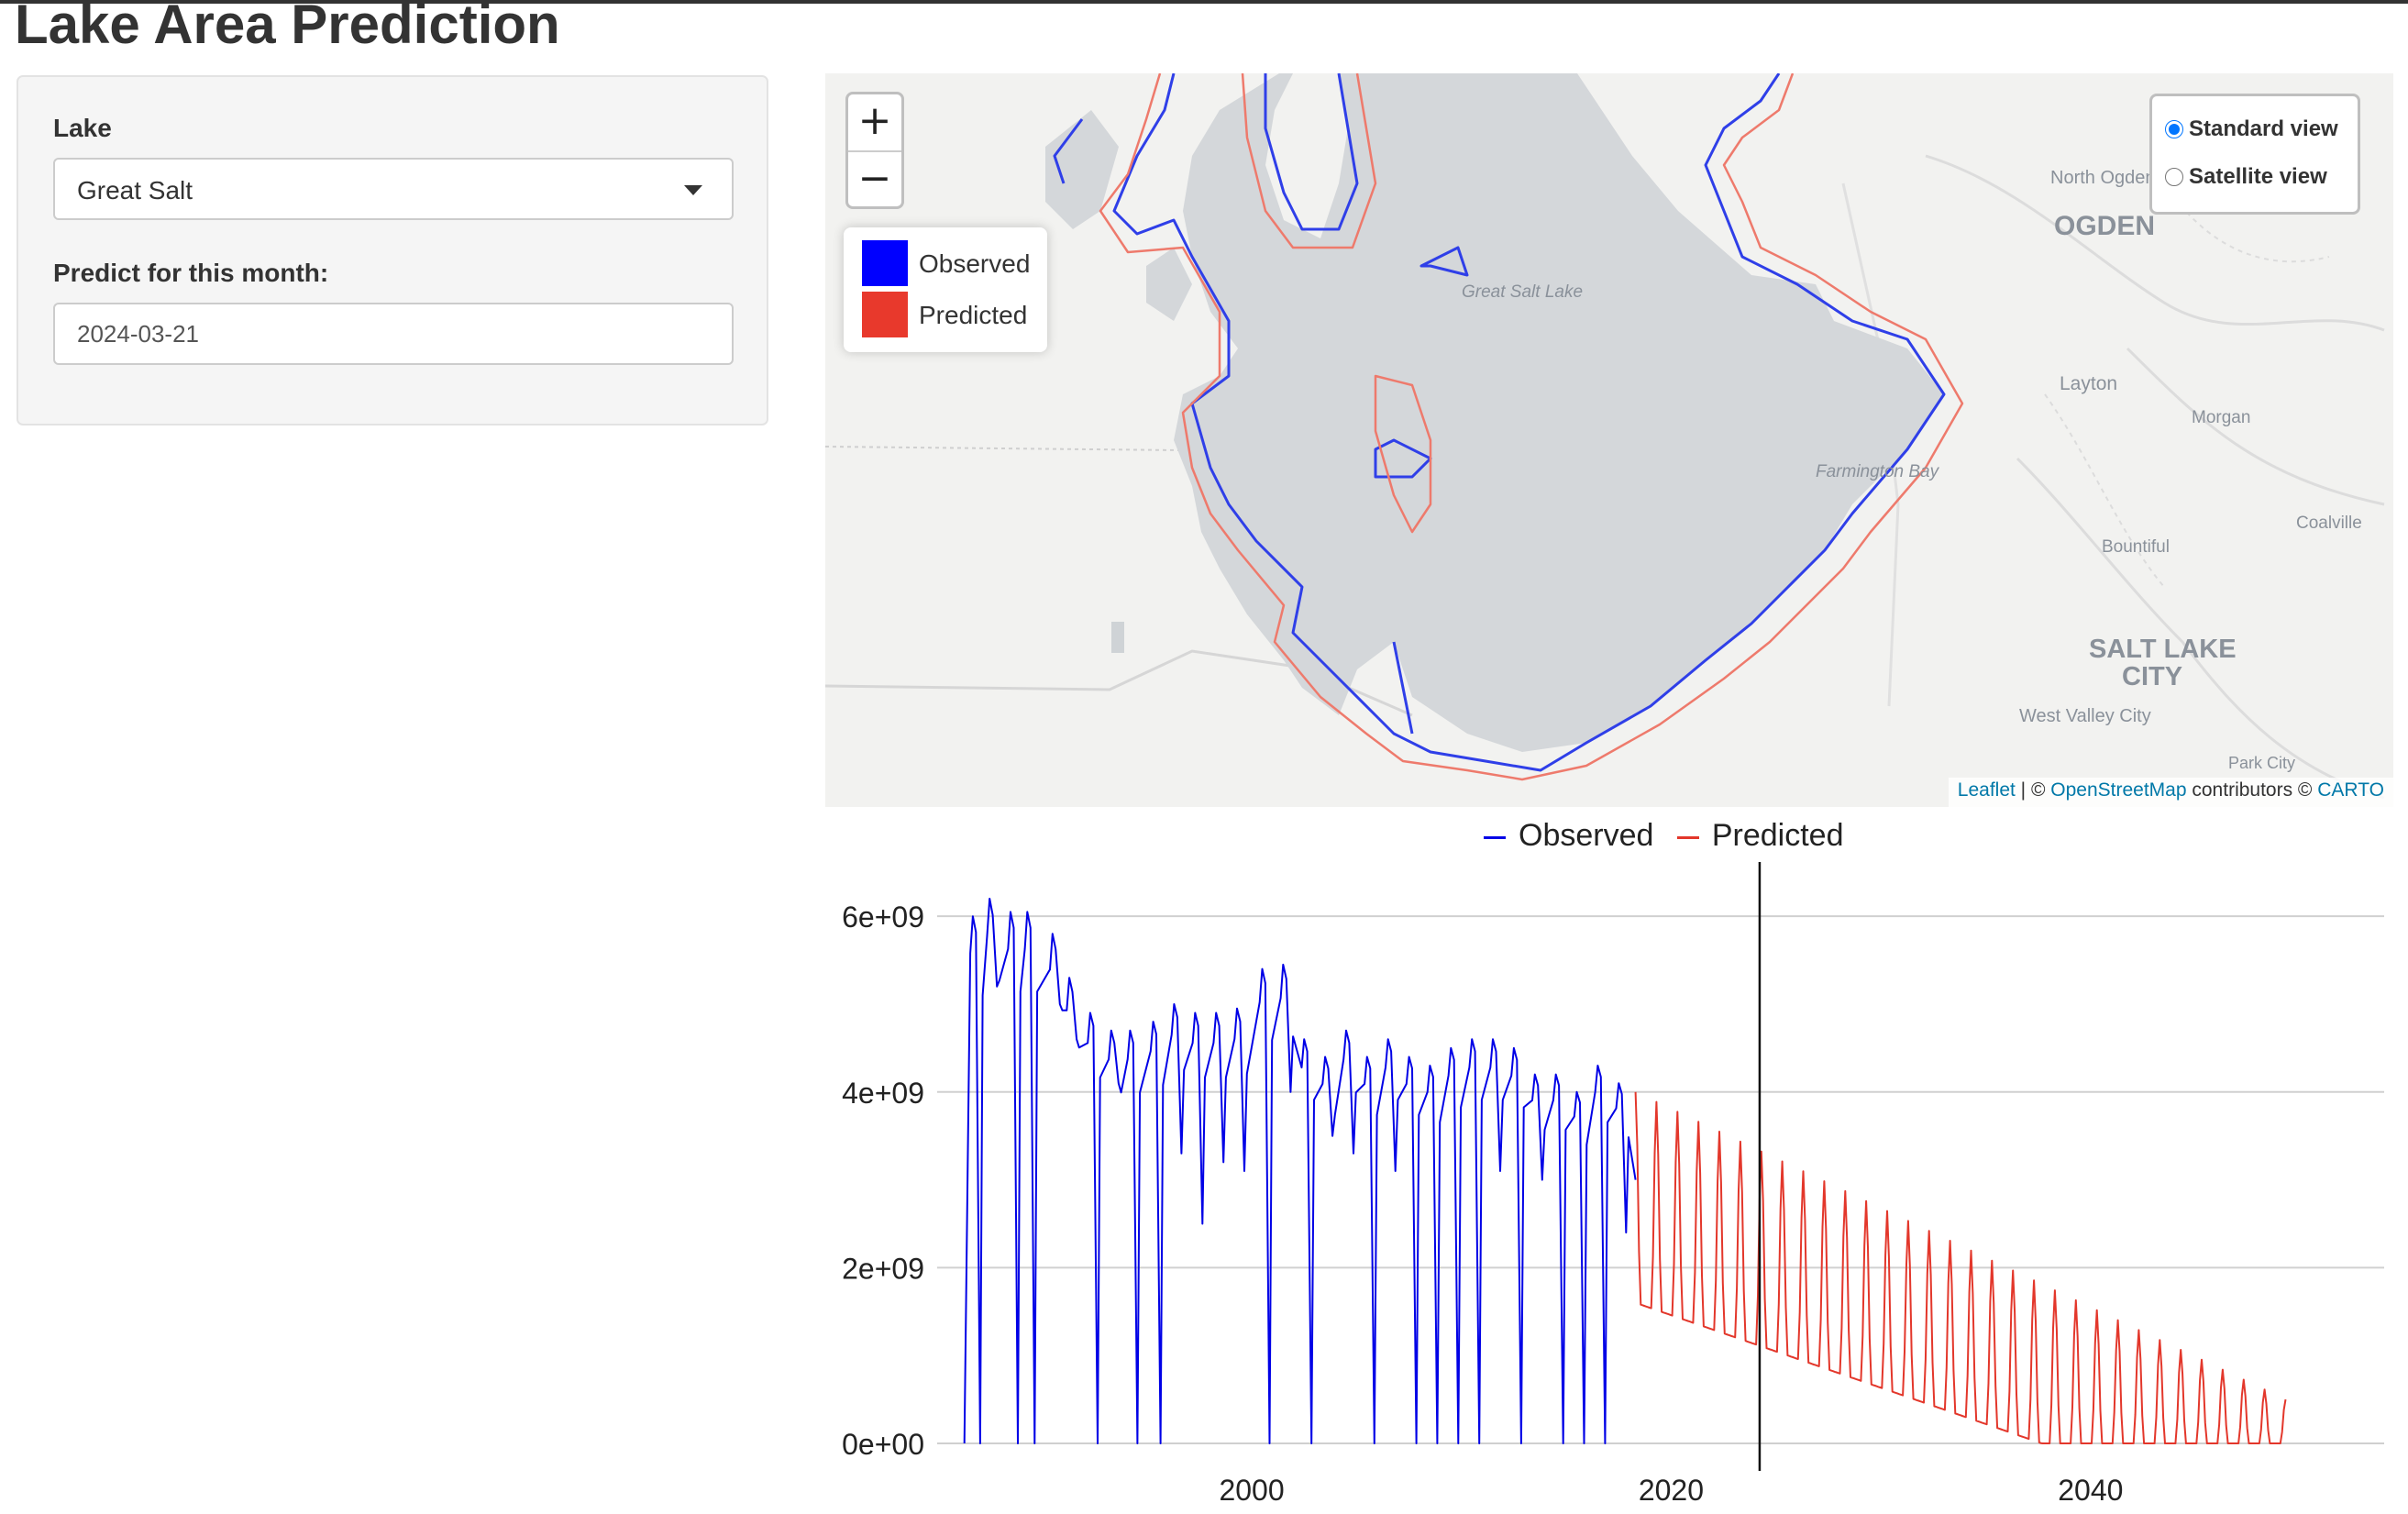 The image size is (2408, 1514). I want to click on standard-view-label: Standard view, so click(2263, 128).